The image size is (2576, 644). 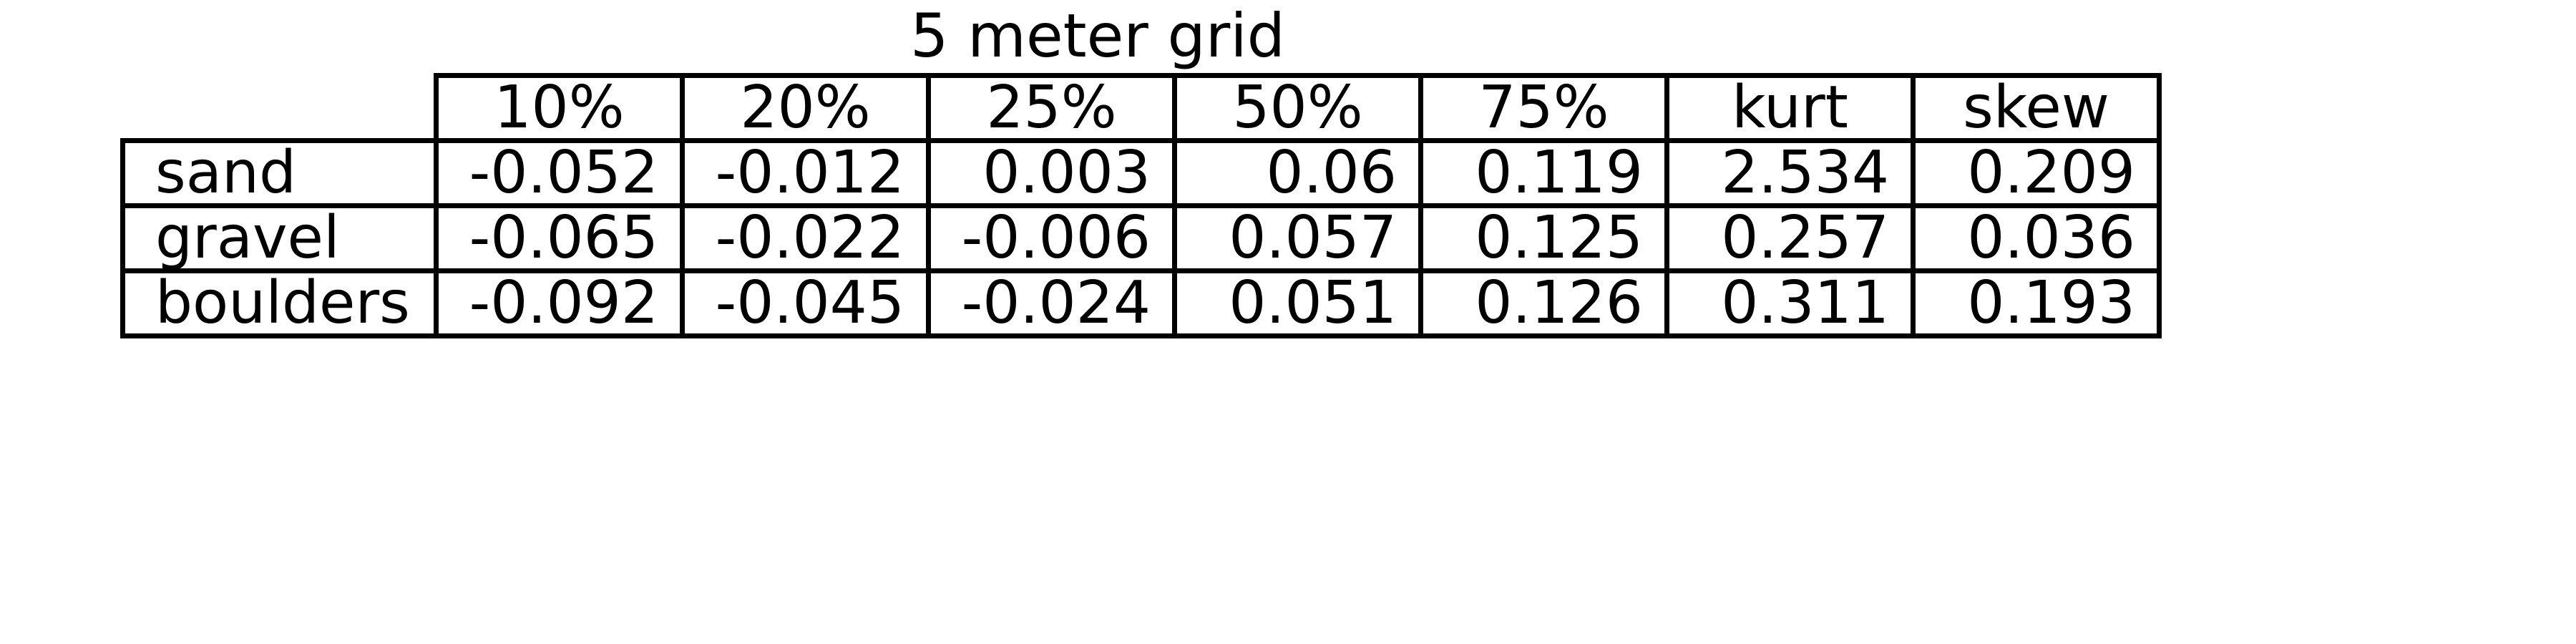 I want to click on table-cell: 0.209, so click(x=2036, y=173).